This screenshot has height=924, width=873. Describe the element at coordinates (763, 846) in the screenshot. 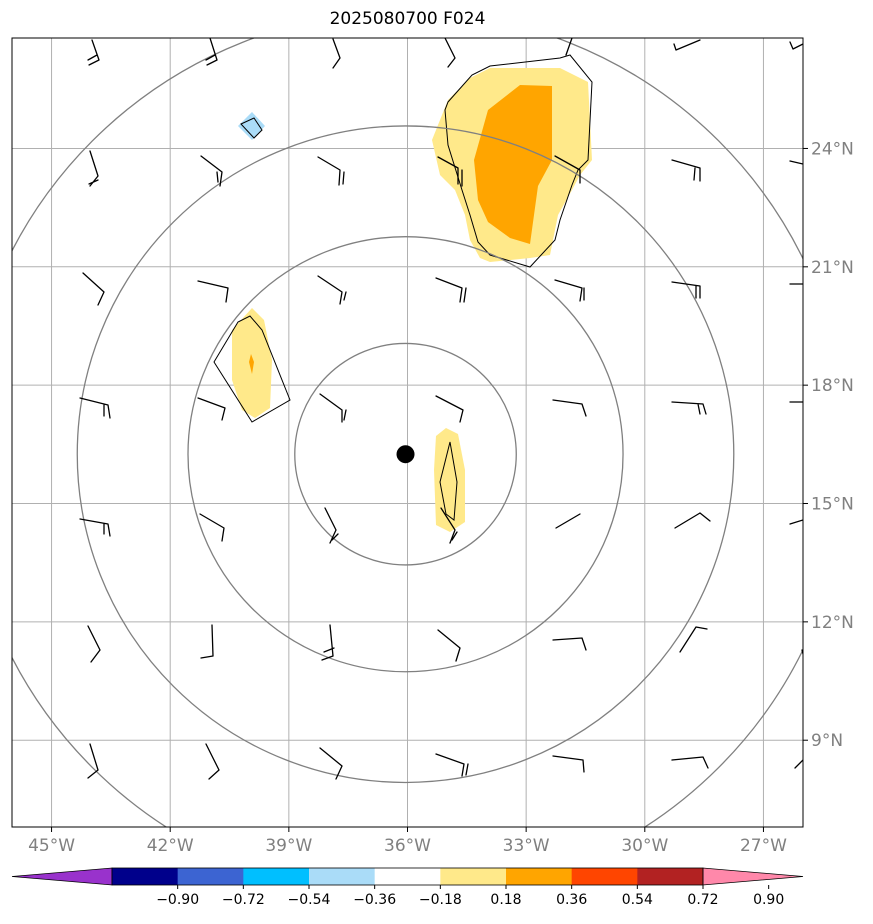

I see `lon-tick-label-6: 27°W` at that location.